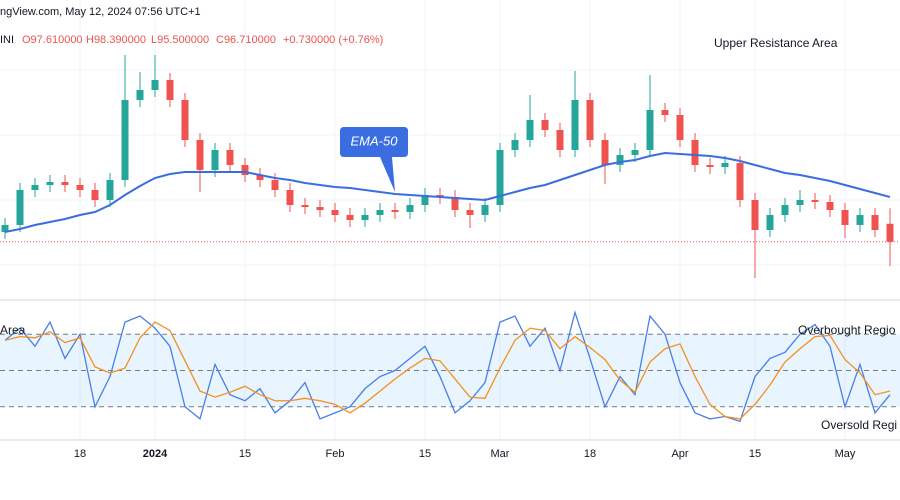 This screenshot has width=900, height=500. Describe the element at coordinates (116, 40) in the screenshot. I see `ohlc-high: H98.390000` at that location.